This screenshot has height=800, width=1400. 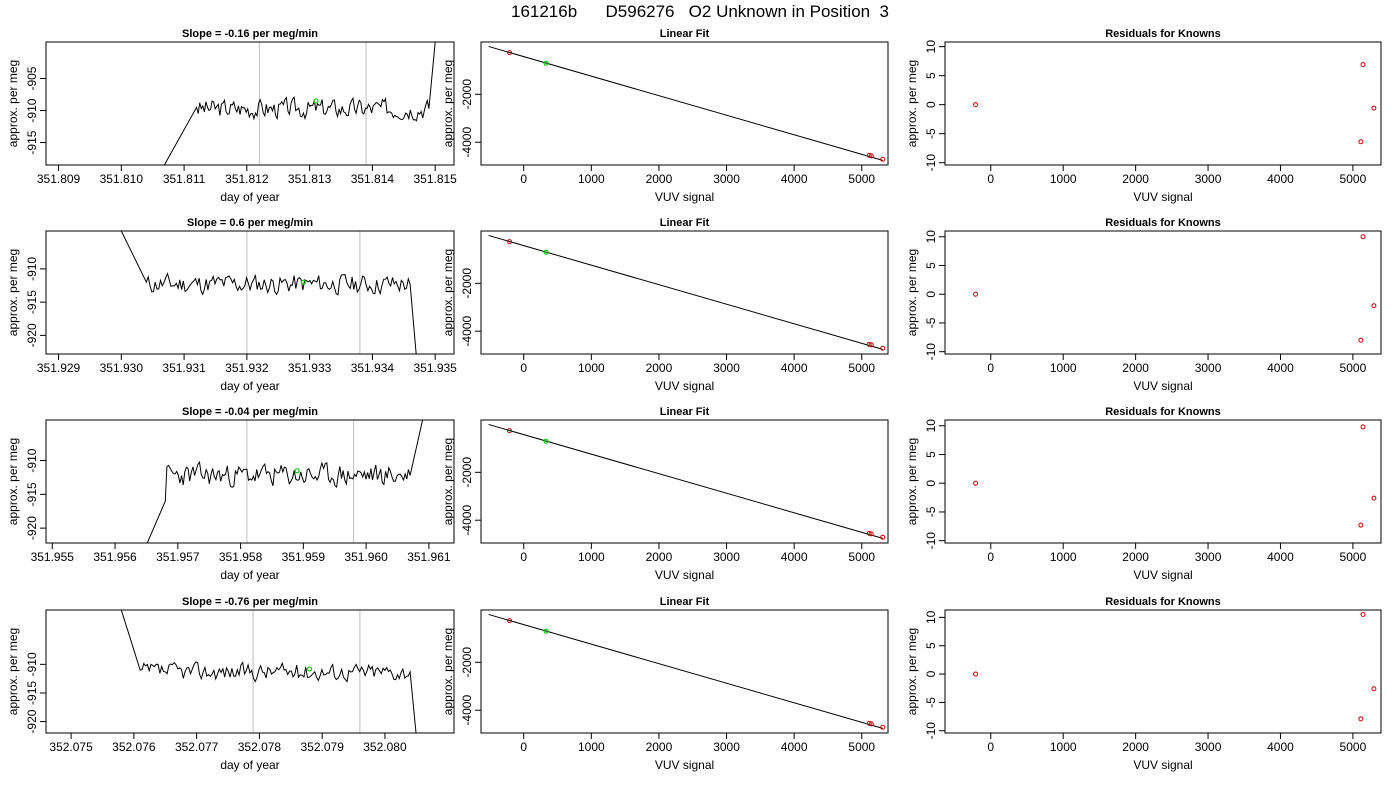 I want to click on x-tick-label: 0, so click(x=990, y=368).